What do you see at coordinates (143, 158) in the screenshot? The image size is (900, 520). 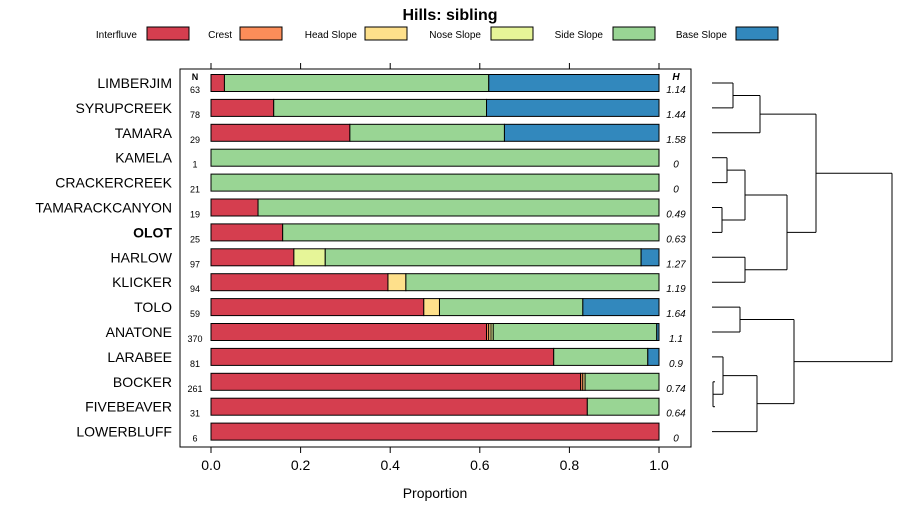 I see `category-label: KAMELA` at bounding box center [143, 158].